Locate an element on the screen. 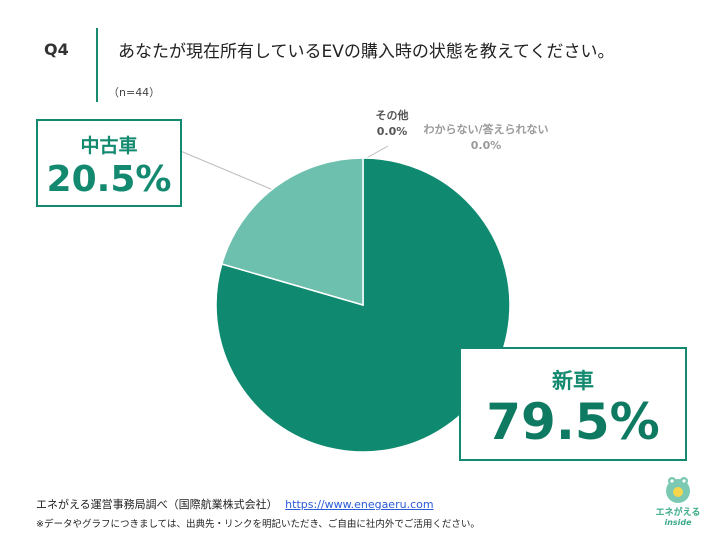 Image resolution: width=720 pixels, height=540 pixels. pie-label-unknown-value: 0.0% is located at coordinates (486, 145).